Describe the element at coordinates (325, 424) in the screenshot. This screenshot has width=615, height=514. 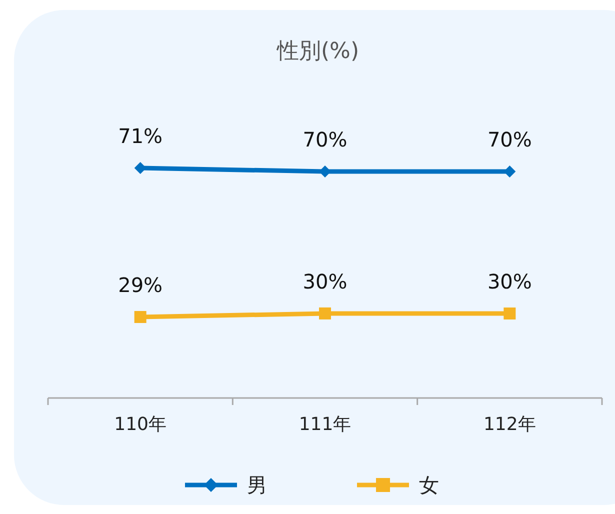
I see `x-tick-label: 111年` at that location.